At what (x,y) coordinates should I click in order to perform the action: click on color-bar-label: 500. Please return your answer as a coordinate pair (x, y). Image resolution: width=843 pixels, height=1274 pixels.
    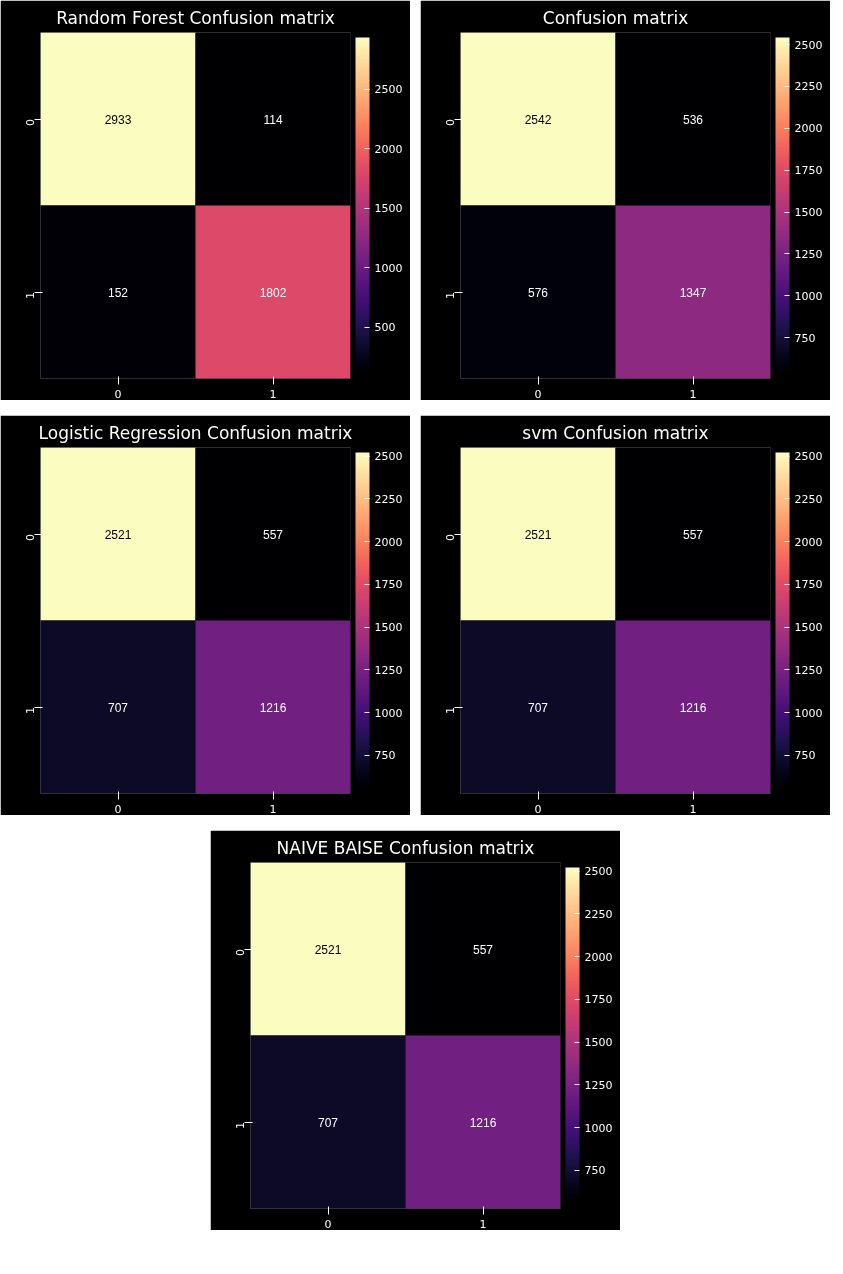
    Looking at the image, I should click on (385, 328).